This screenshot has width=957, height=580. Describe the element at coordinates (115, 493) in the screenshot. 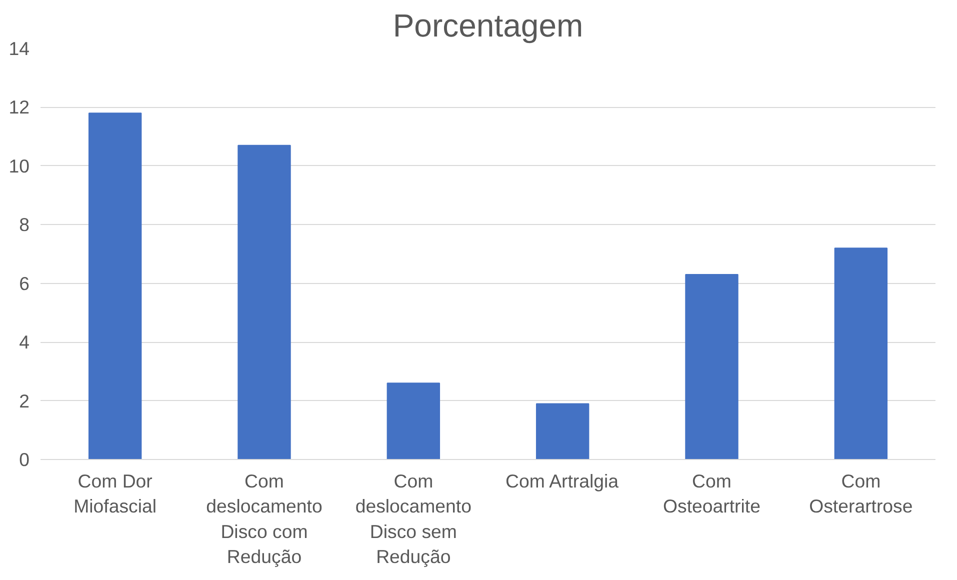

I see `x-tick-label: Com Dor Miofascial` at that location.